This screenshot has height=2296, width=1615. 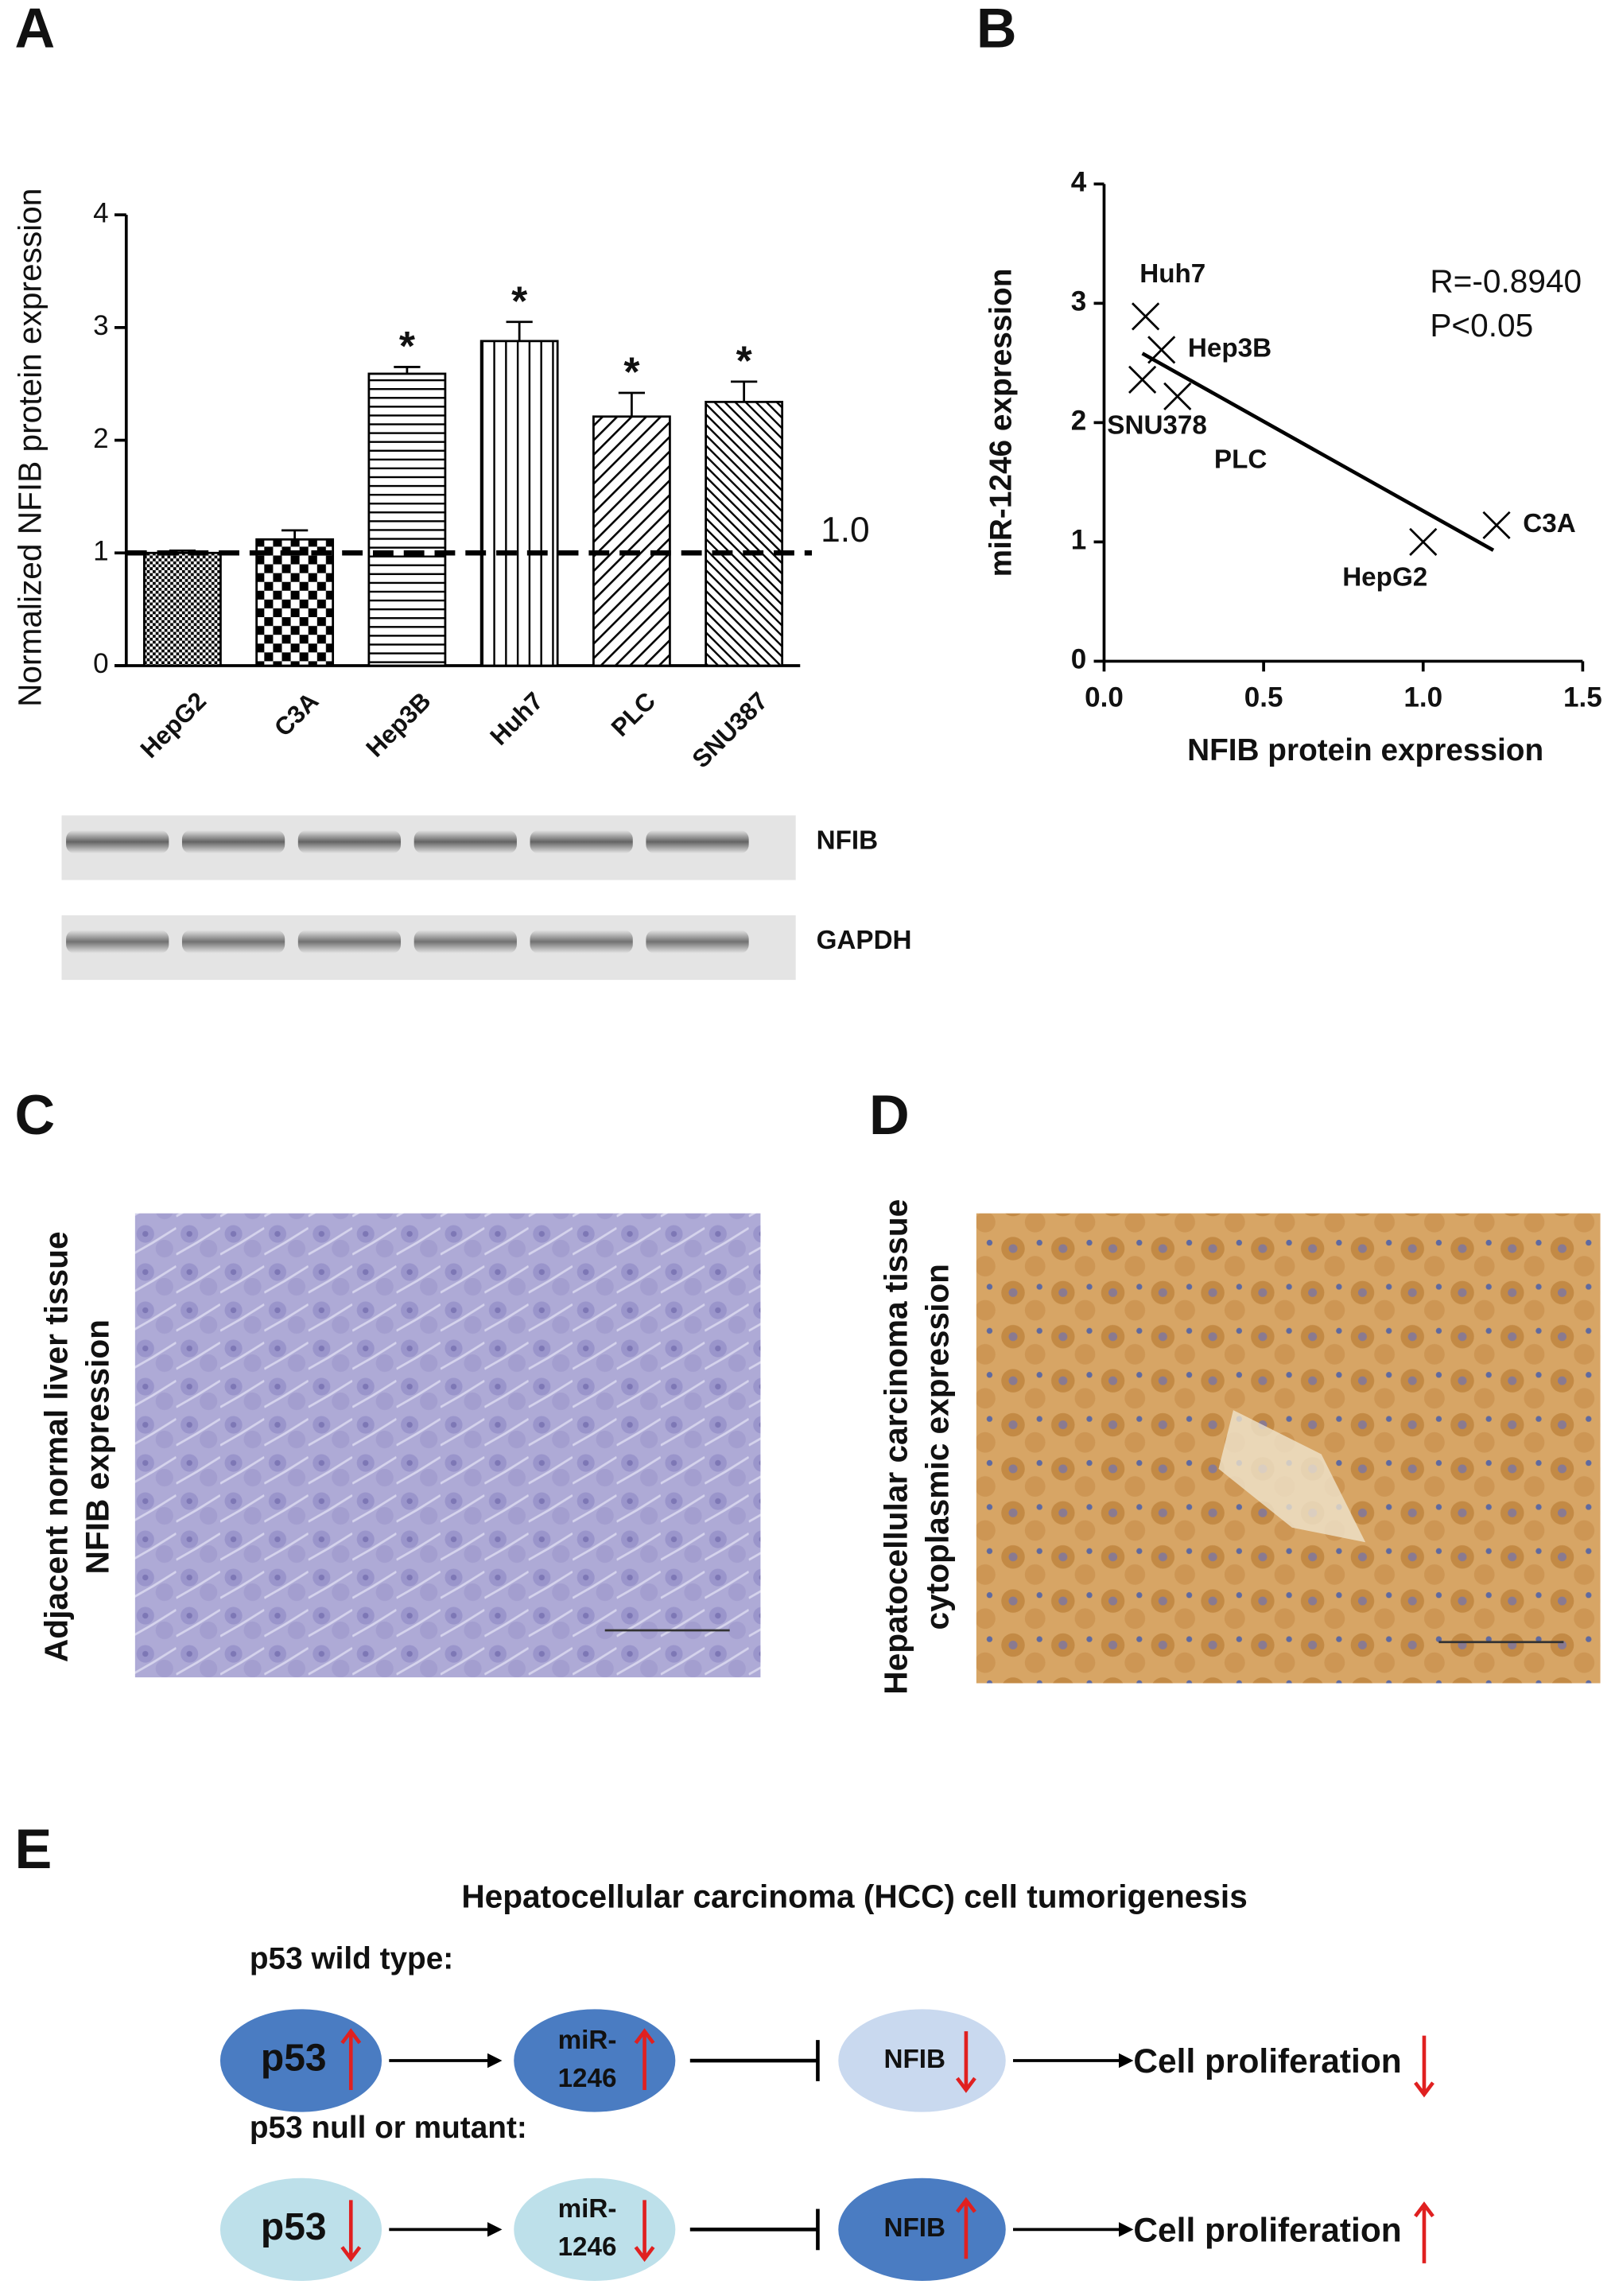 I want to click on blot-label: NFIB, so click(x=848, y=840).